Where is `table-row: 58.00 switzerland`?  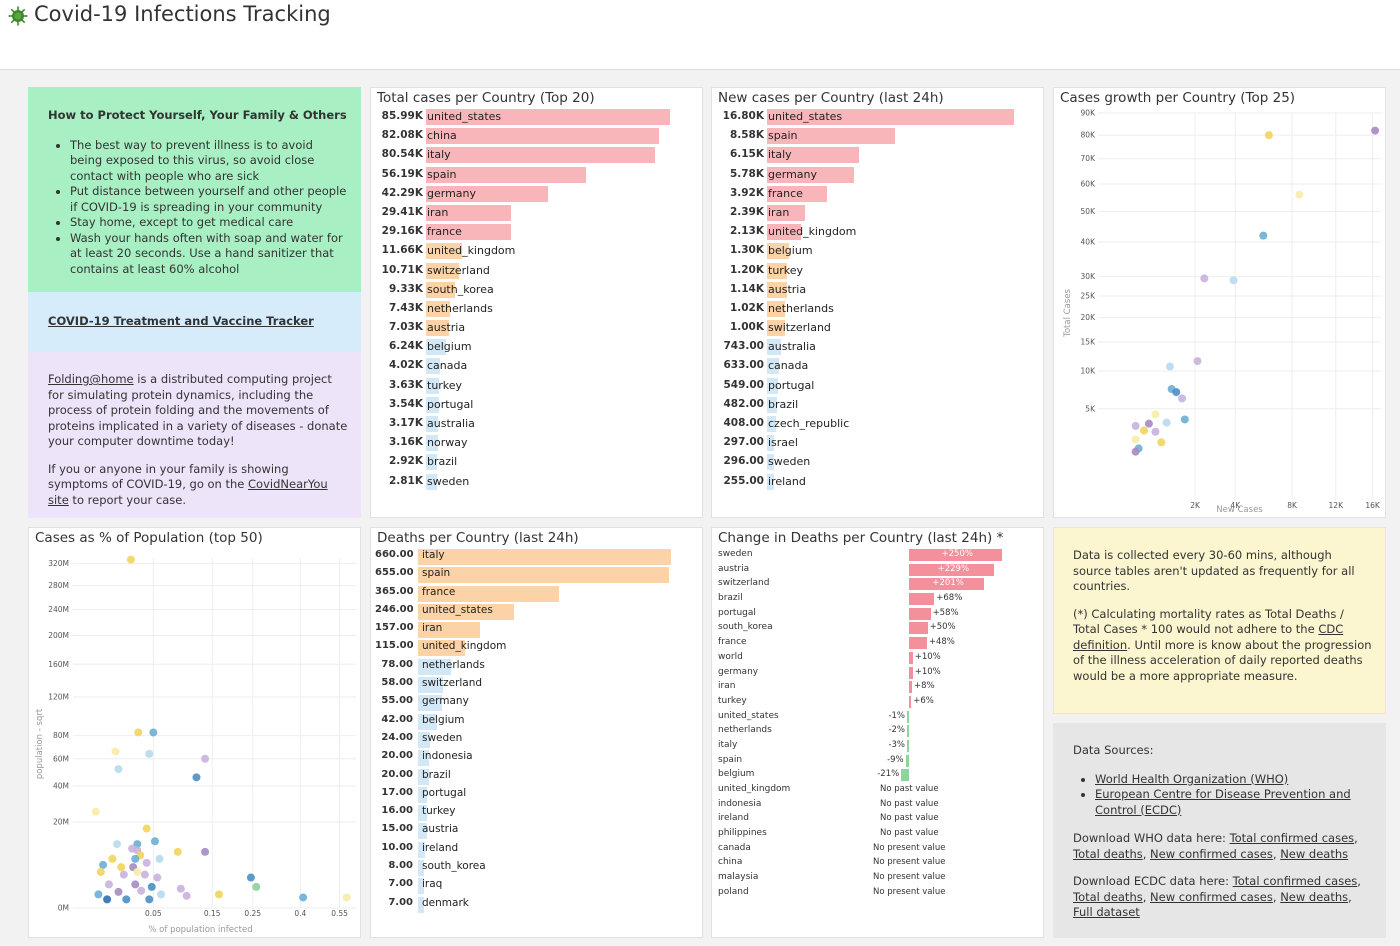
table-row: 58.00 switzerland is located at coordinates (536, 685).